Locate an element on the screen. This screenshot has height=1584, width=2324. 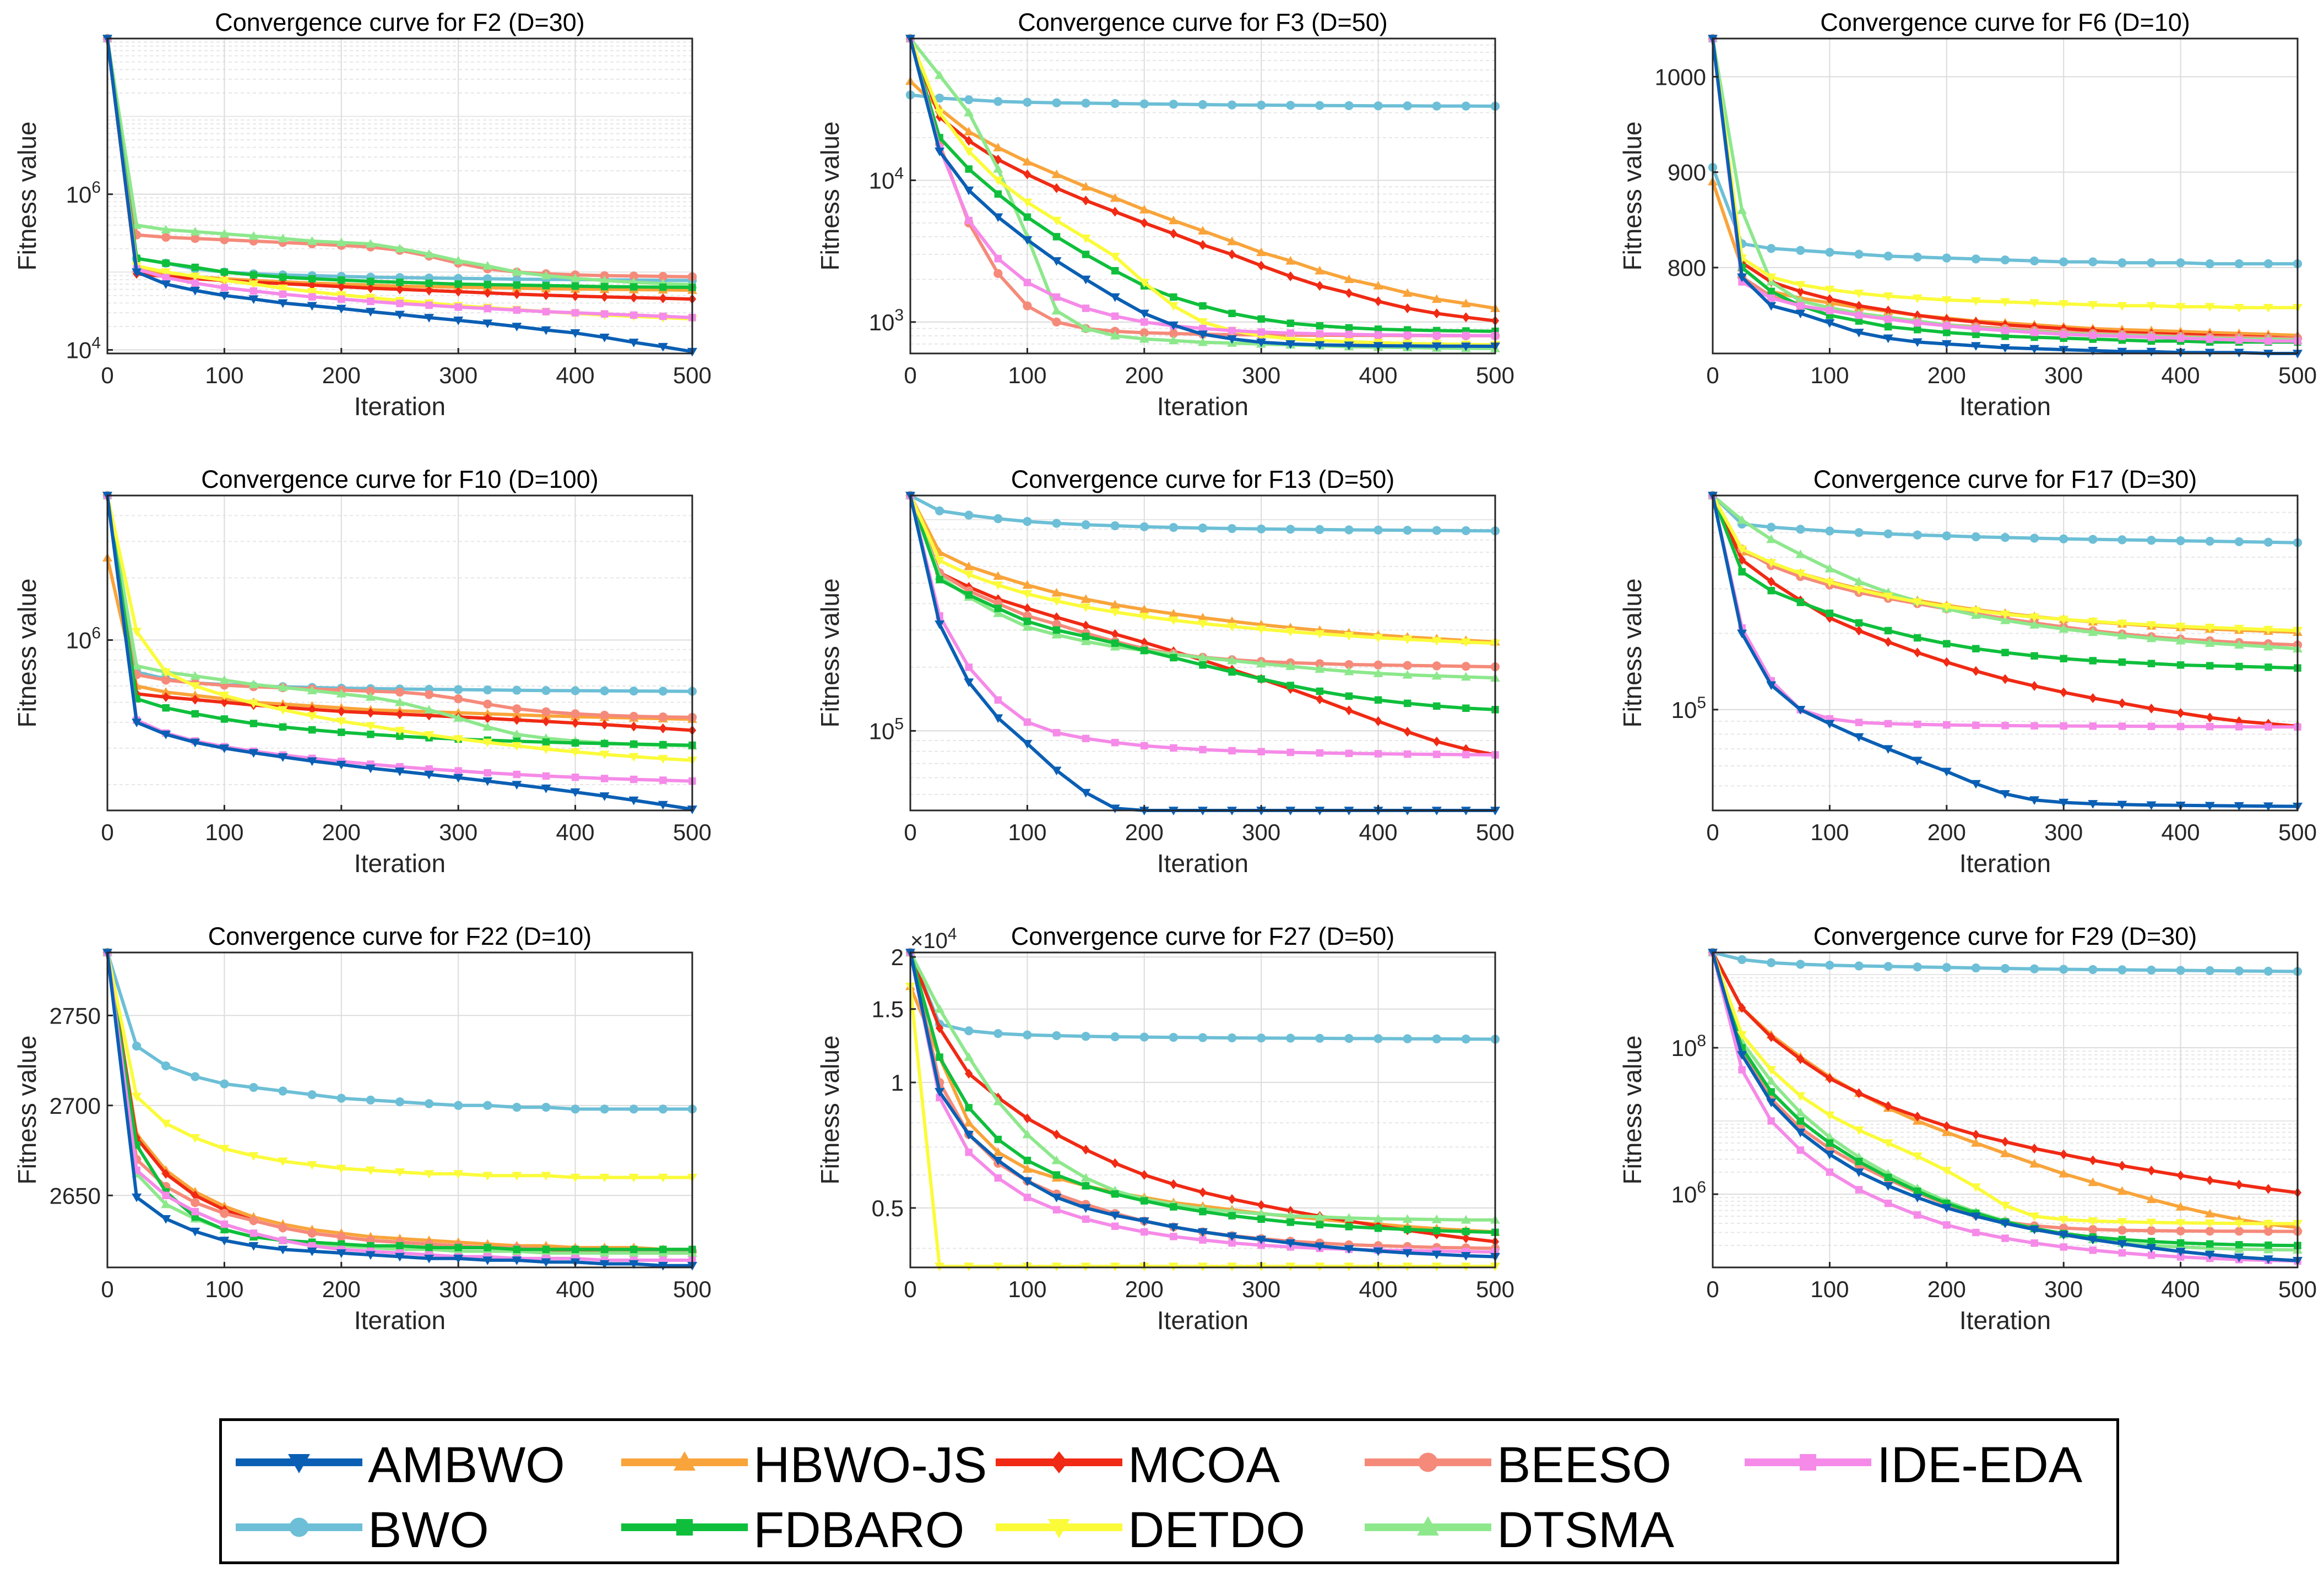
y-tick-label: 10⁴ is located at coordinates (84, 348).